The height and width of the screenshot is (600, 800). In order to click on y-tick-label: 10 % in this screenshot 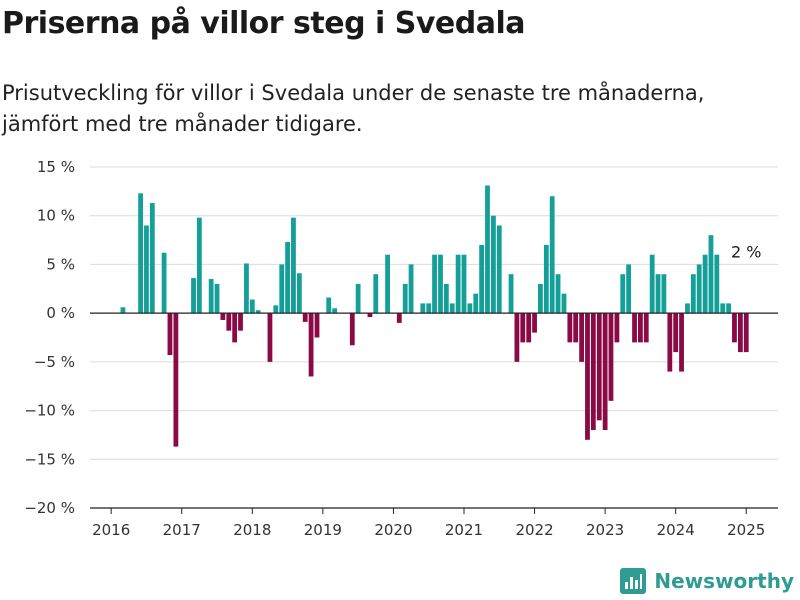, I will do `click(56, 216)`.